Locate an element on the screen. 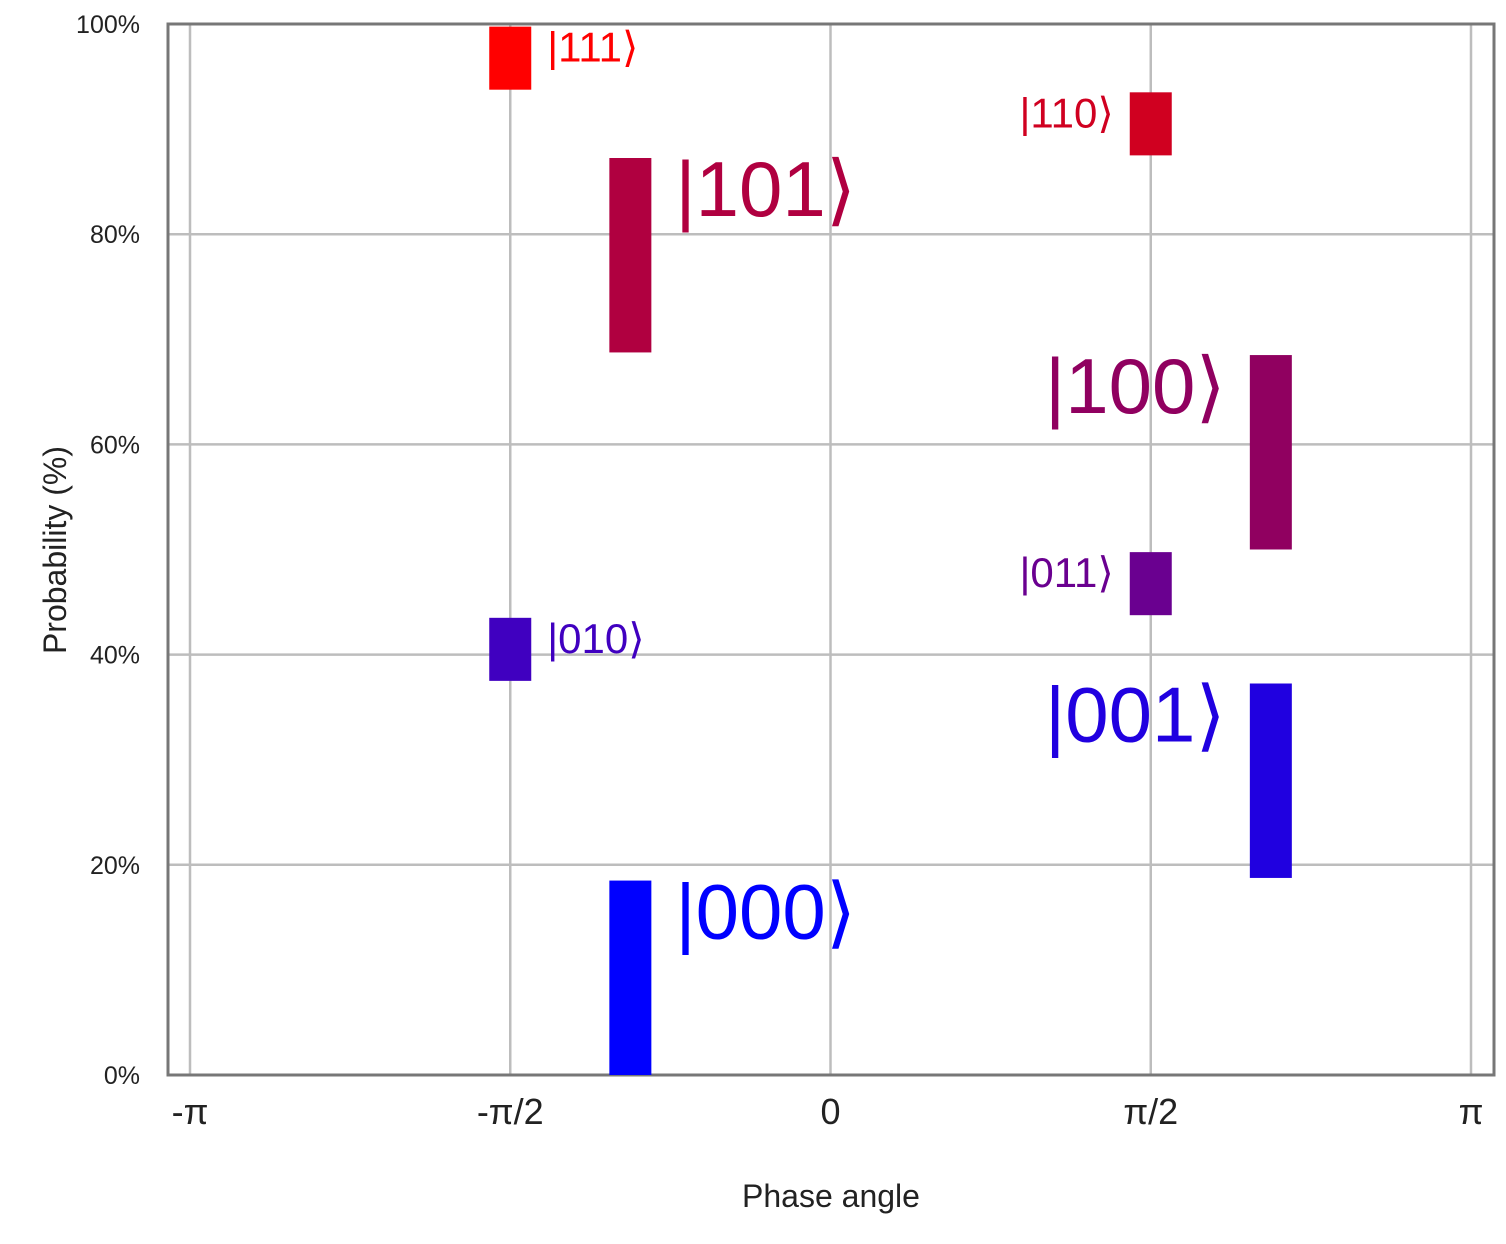 The image size is (1506, 1244). state-label: |110⟩ is located at coordinates (1066, 112).